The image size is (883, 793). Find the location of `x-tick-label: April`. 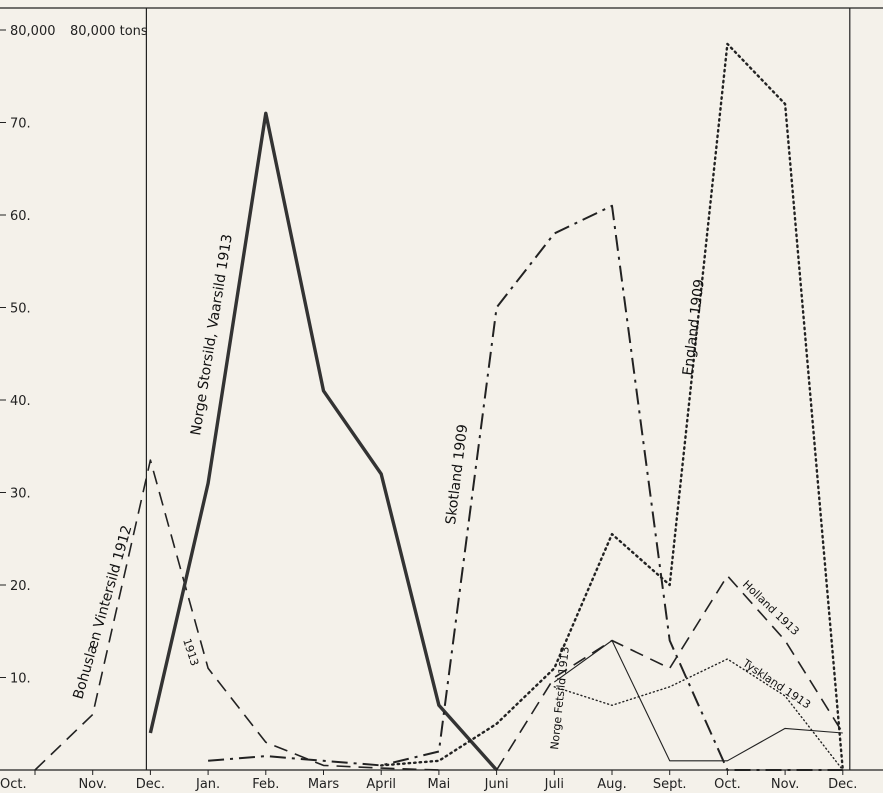

x-tick-label: April is located at coordinates (381, 784).